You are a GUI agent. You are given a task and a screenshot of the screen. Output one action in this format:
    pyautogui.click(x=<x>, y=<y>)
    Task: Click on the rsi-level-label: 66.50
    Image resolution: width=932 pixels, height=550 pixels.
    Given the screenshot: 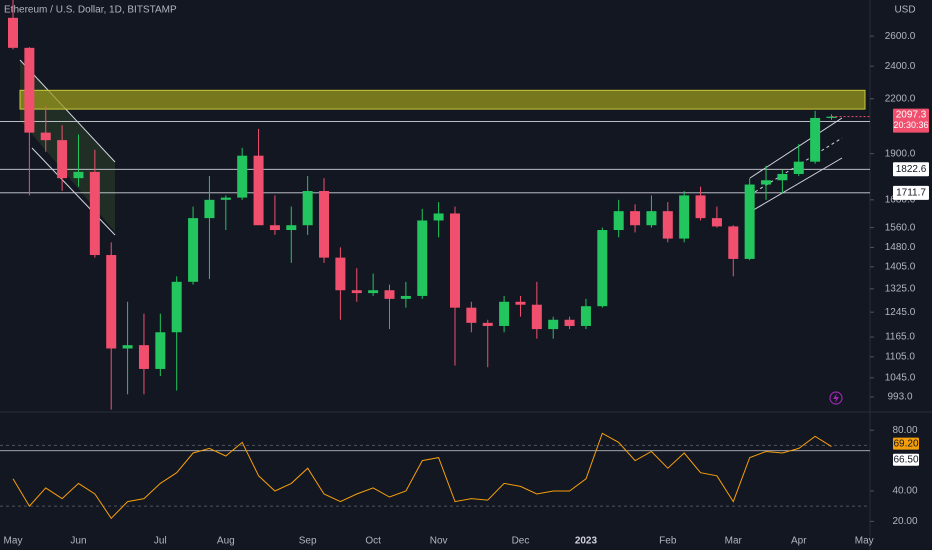 What is the action you would take?
    pyautogui.click(x=905, y=459)
    